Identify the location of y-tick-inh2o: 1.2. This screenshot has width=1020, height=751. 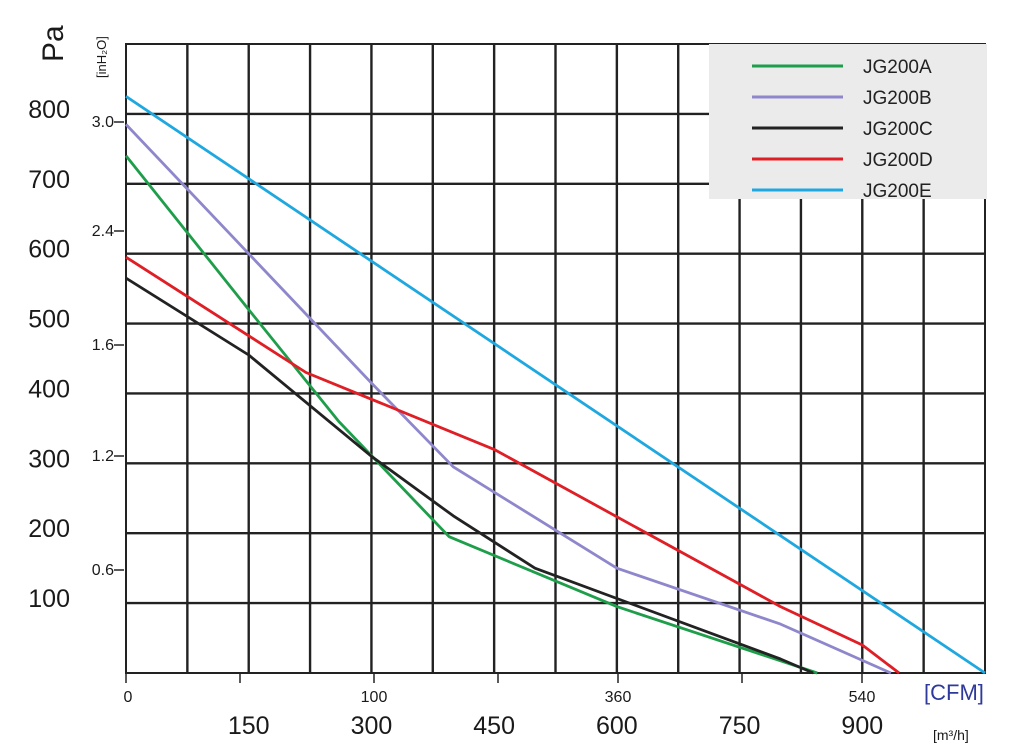
(103, 456).